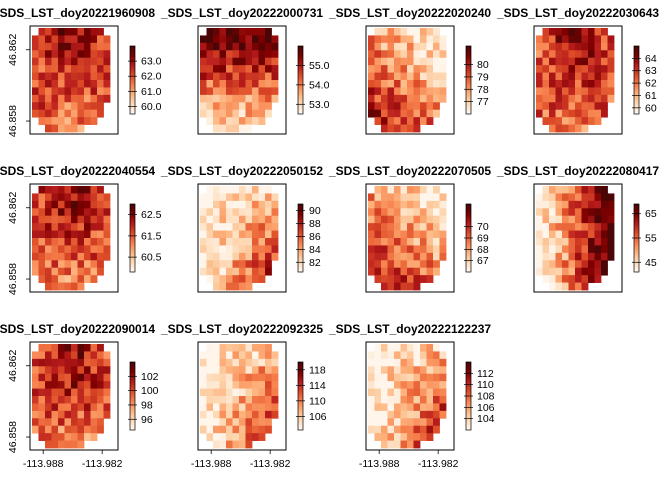 Image resolution: width=672 pixels, height=480 pixels. I want to click on legend-tick-label: 62.0, so click(151, 77).